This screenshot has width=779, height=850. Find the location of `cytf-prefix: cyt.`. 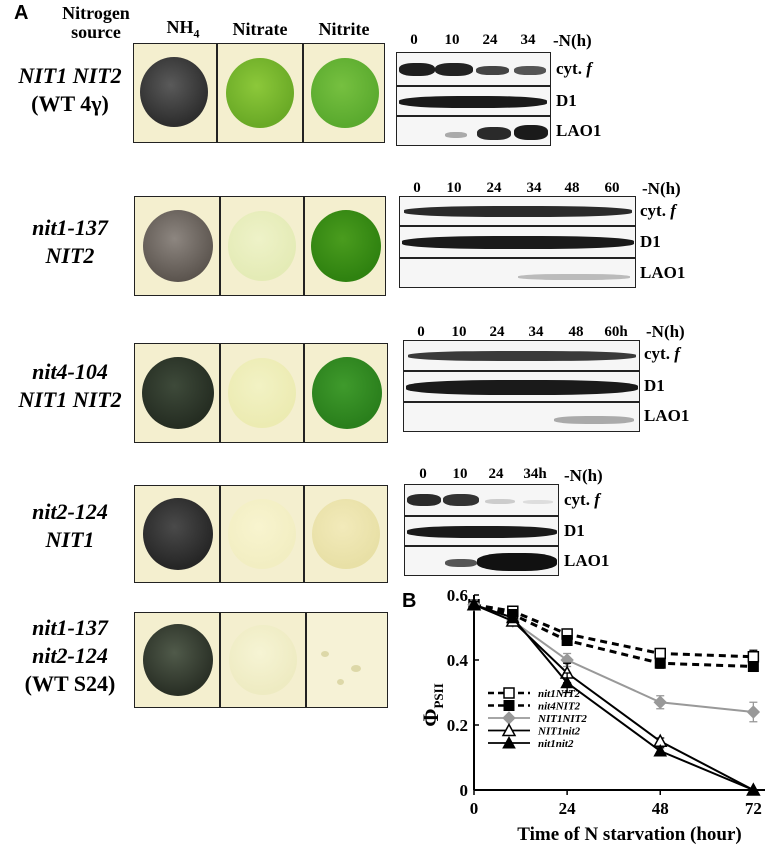

cytf-prefix: cyt. is located at coordinates (571, 68).